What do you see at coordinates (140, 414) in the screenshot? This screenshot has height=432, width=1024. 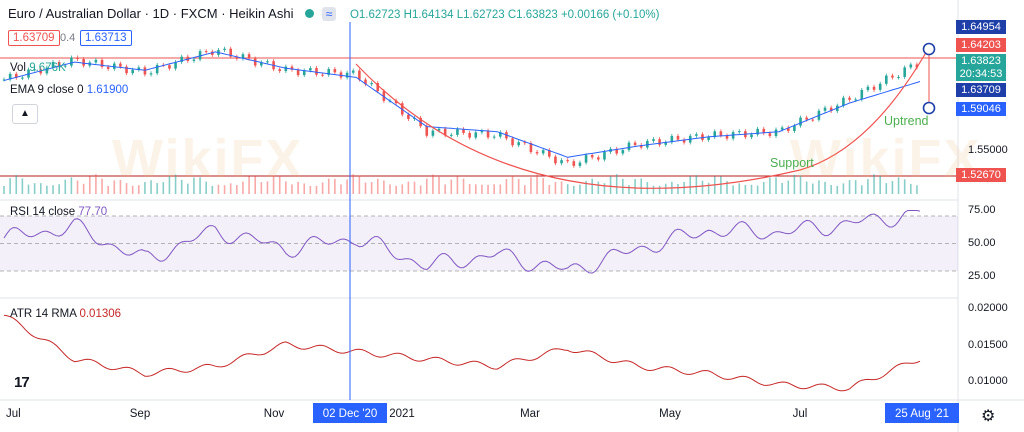 I see `time-axis-label: Sep` at bounding box center [140, 414].